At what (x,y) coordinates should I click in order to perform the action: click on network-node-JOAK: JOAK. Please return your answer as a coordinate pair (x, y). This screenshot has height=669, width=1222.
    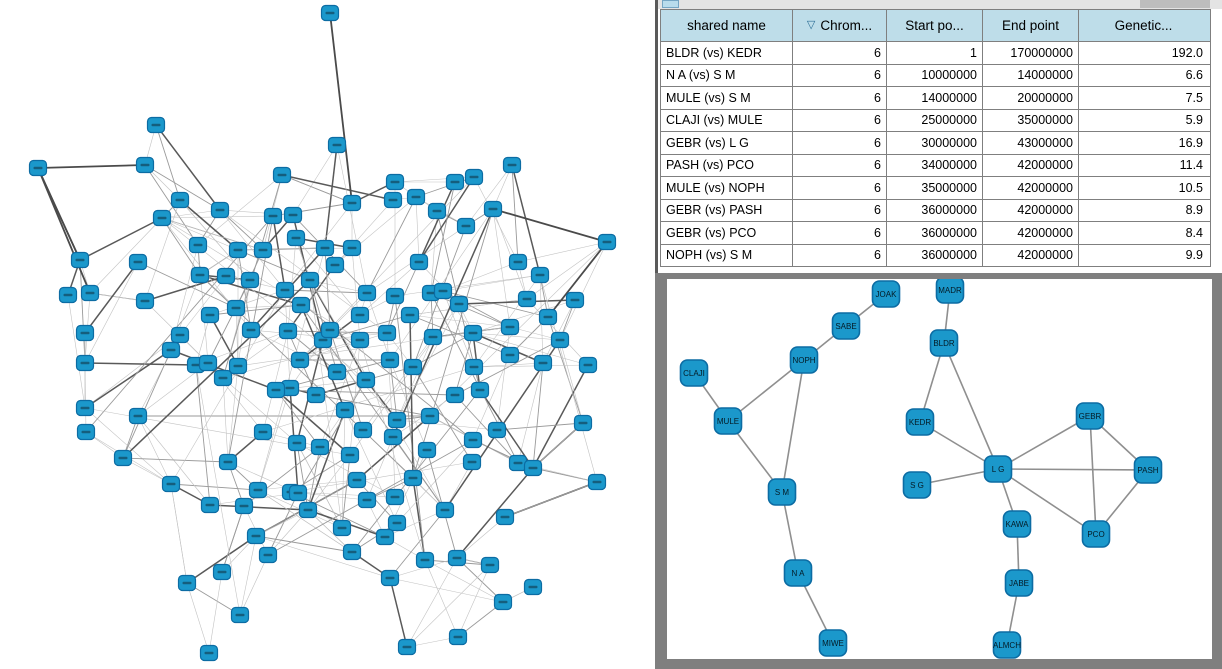
    Looking at the image, I should click on (886, 294).